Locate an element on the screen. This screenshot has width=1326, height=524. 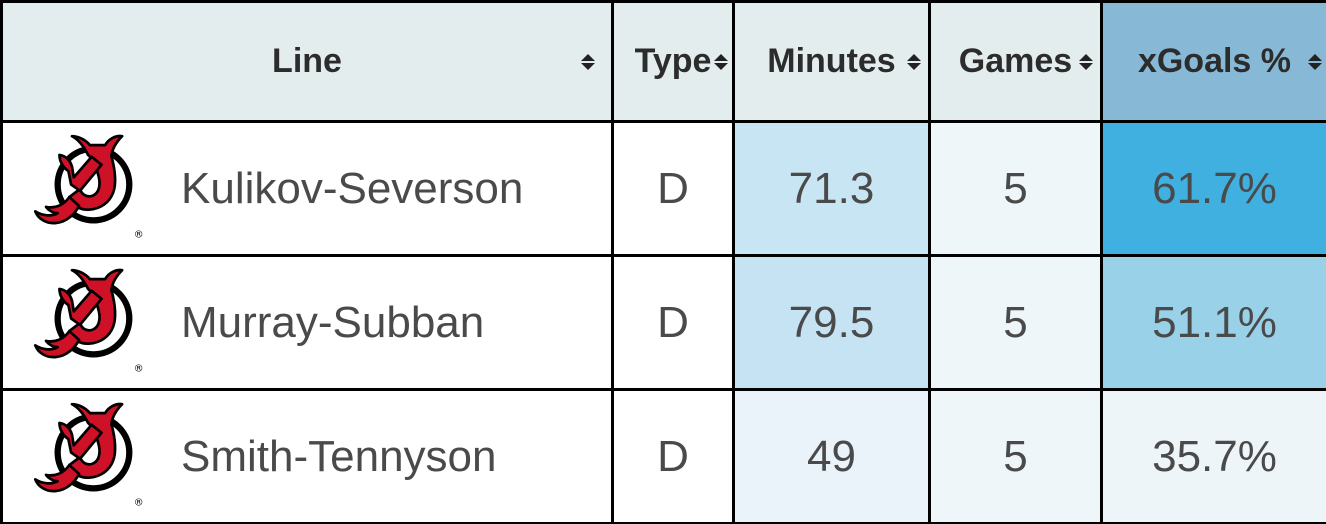
column-header-type: Type is located at coordinates (673, 61).